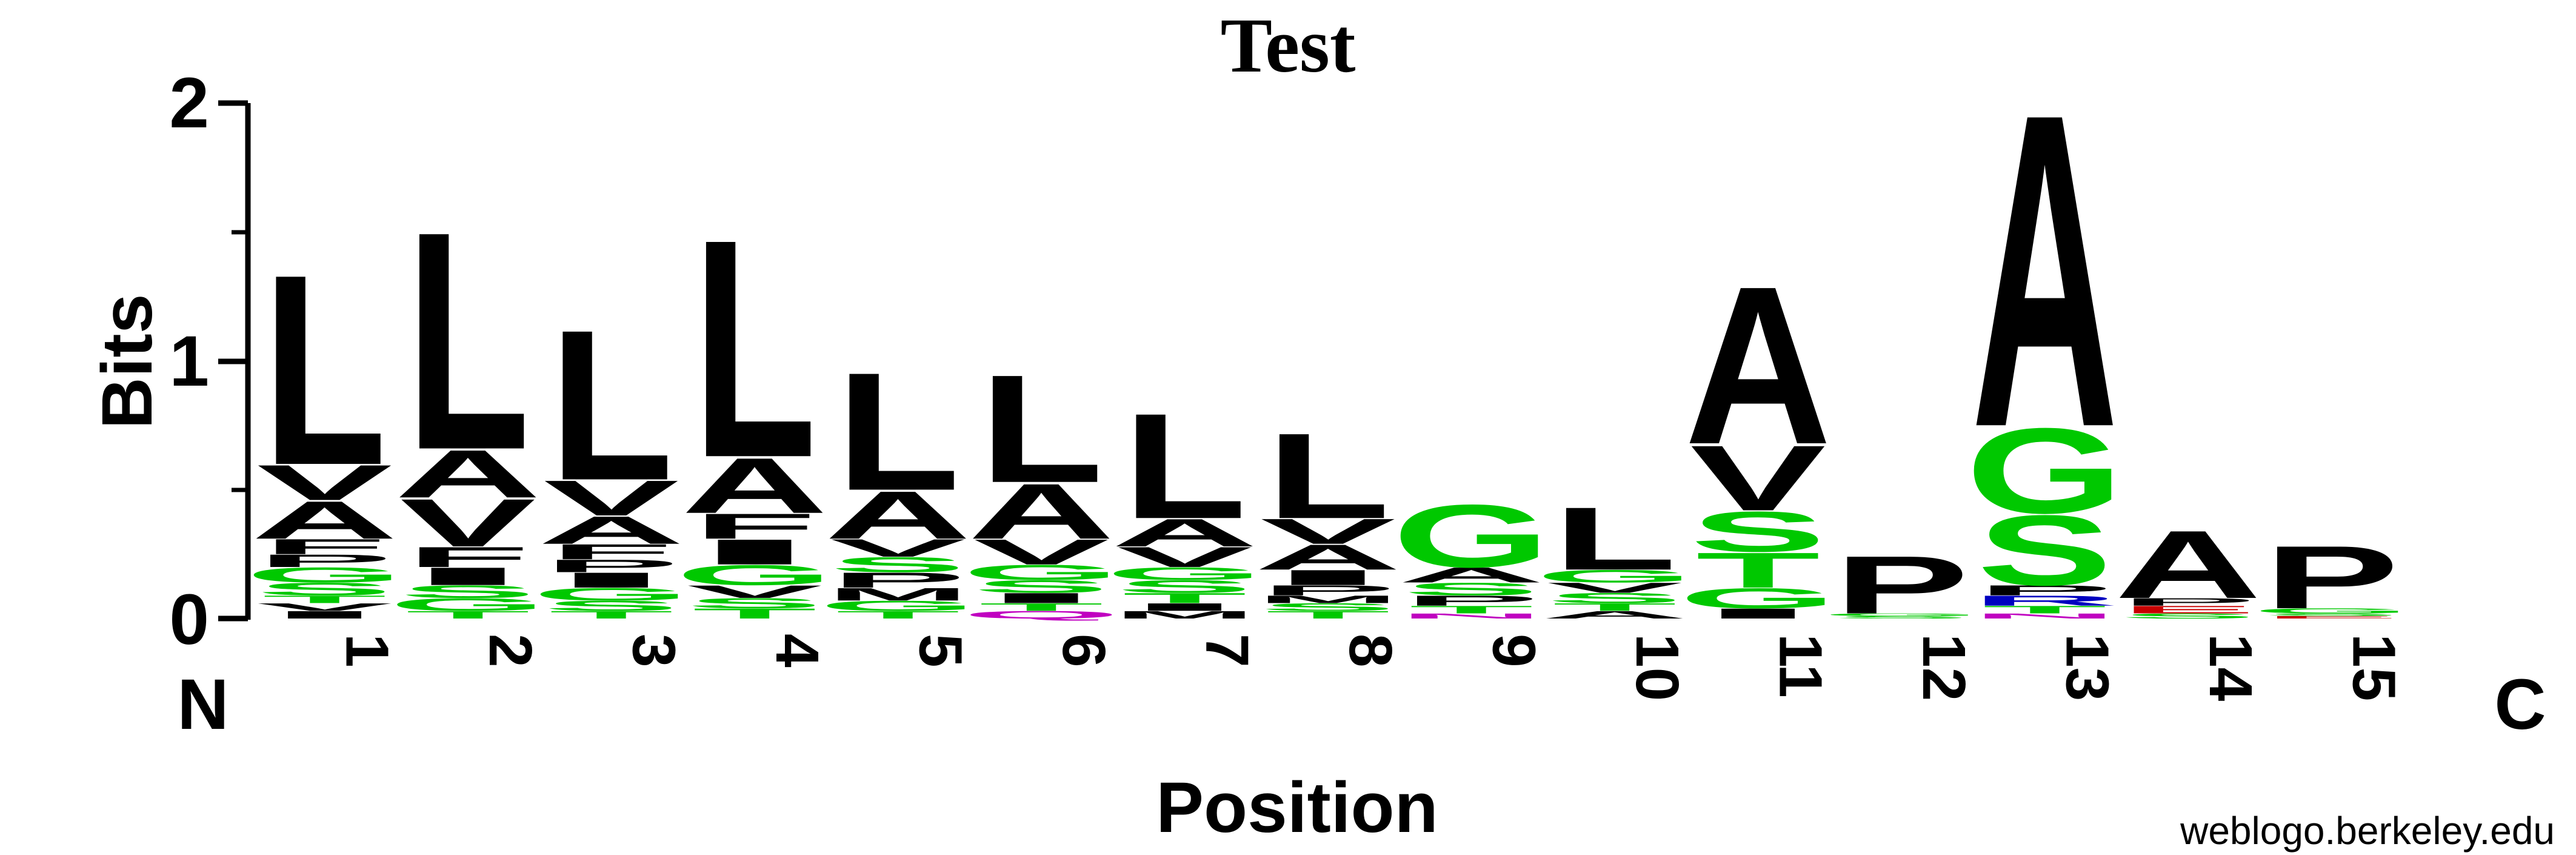 Image resolution: width=2576 pixels, height=855 pixels. I want to click on x-tick-label: 8, so click(1370, 651).